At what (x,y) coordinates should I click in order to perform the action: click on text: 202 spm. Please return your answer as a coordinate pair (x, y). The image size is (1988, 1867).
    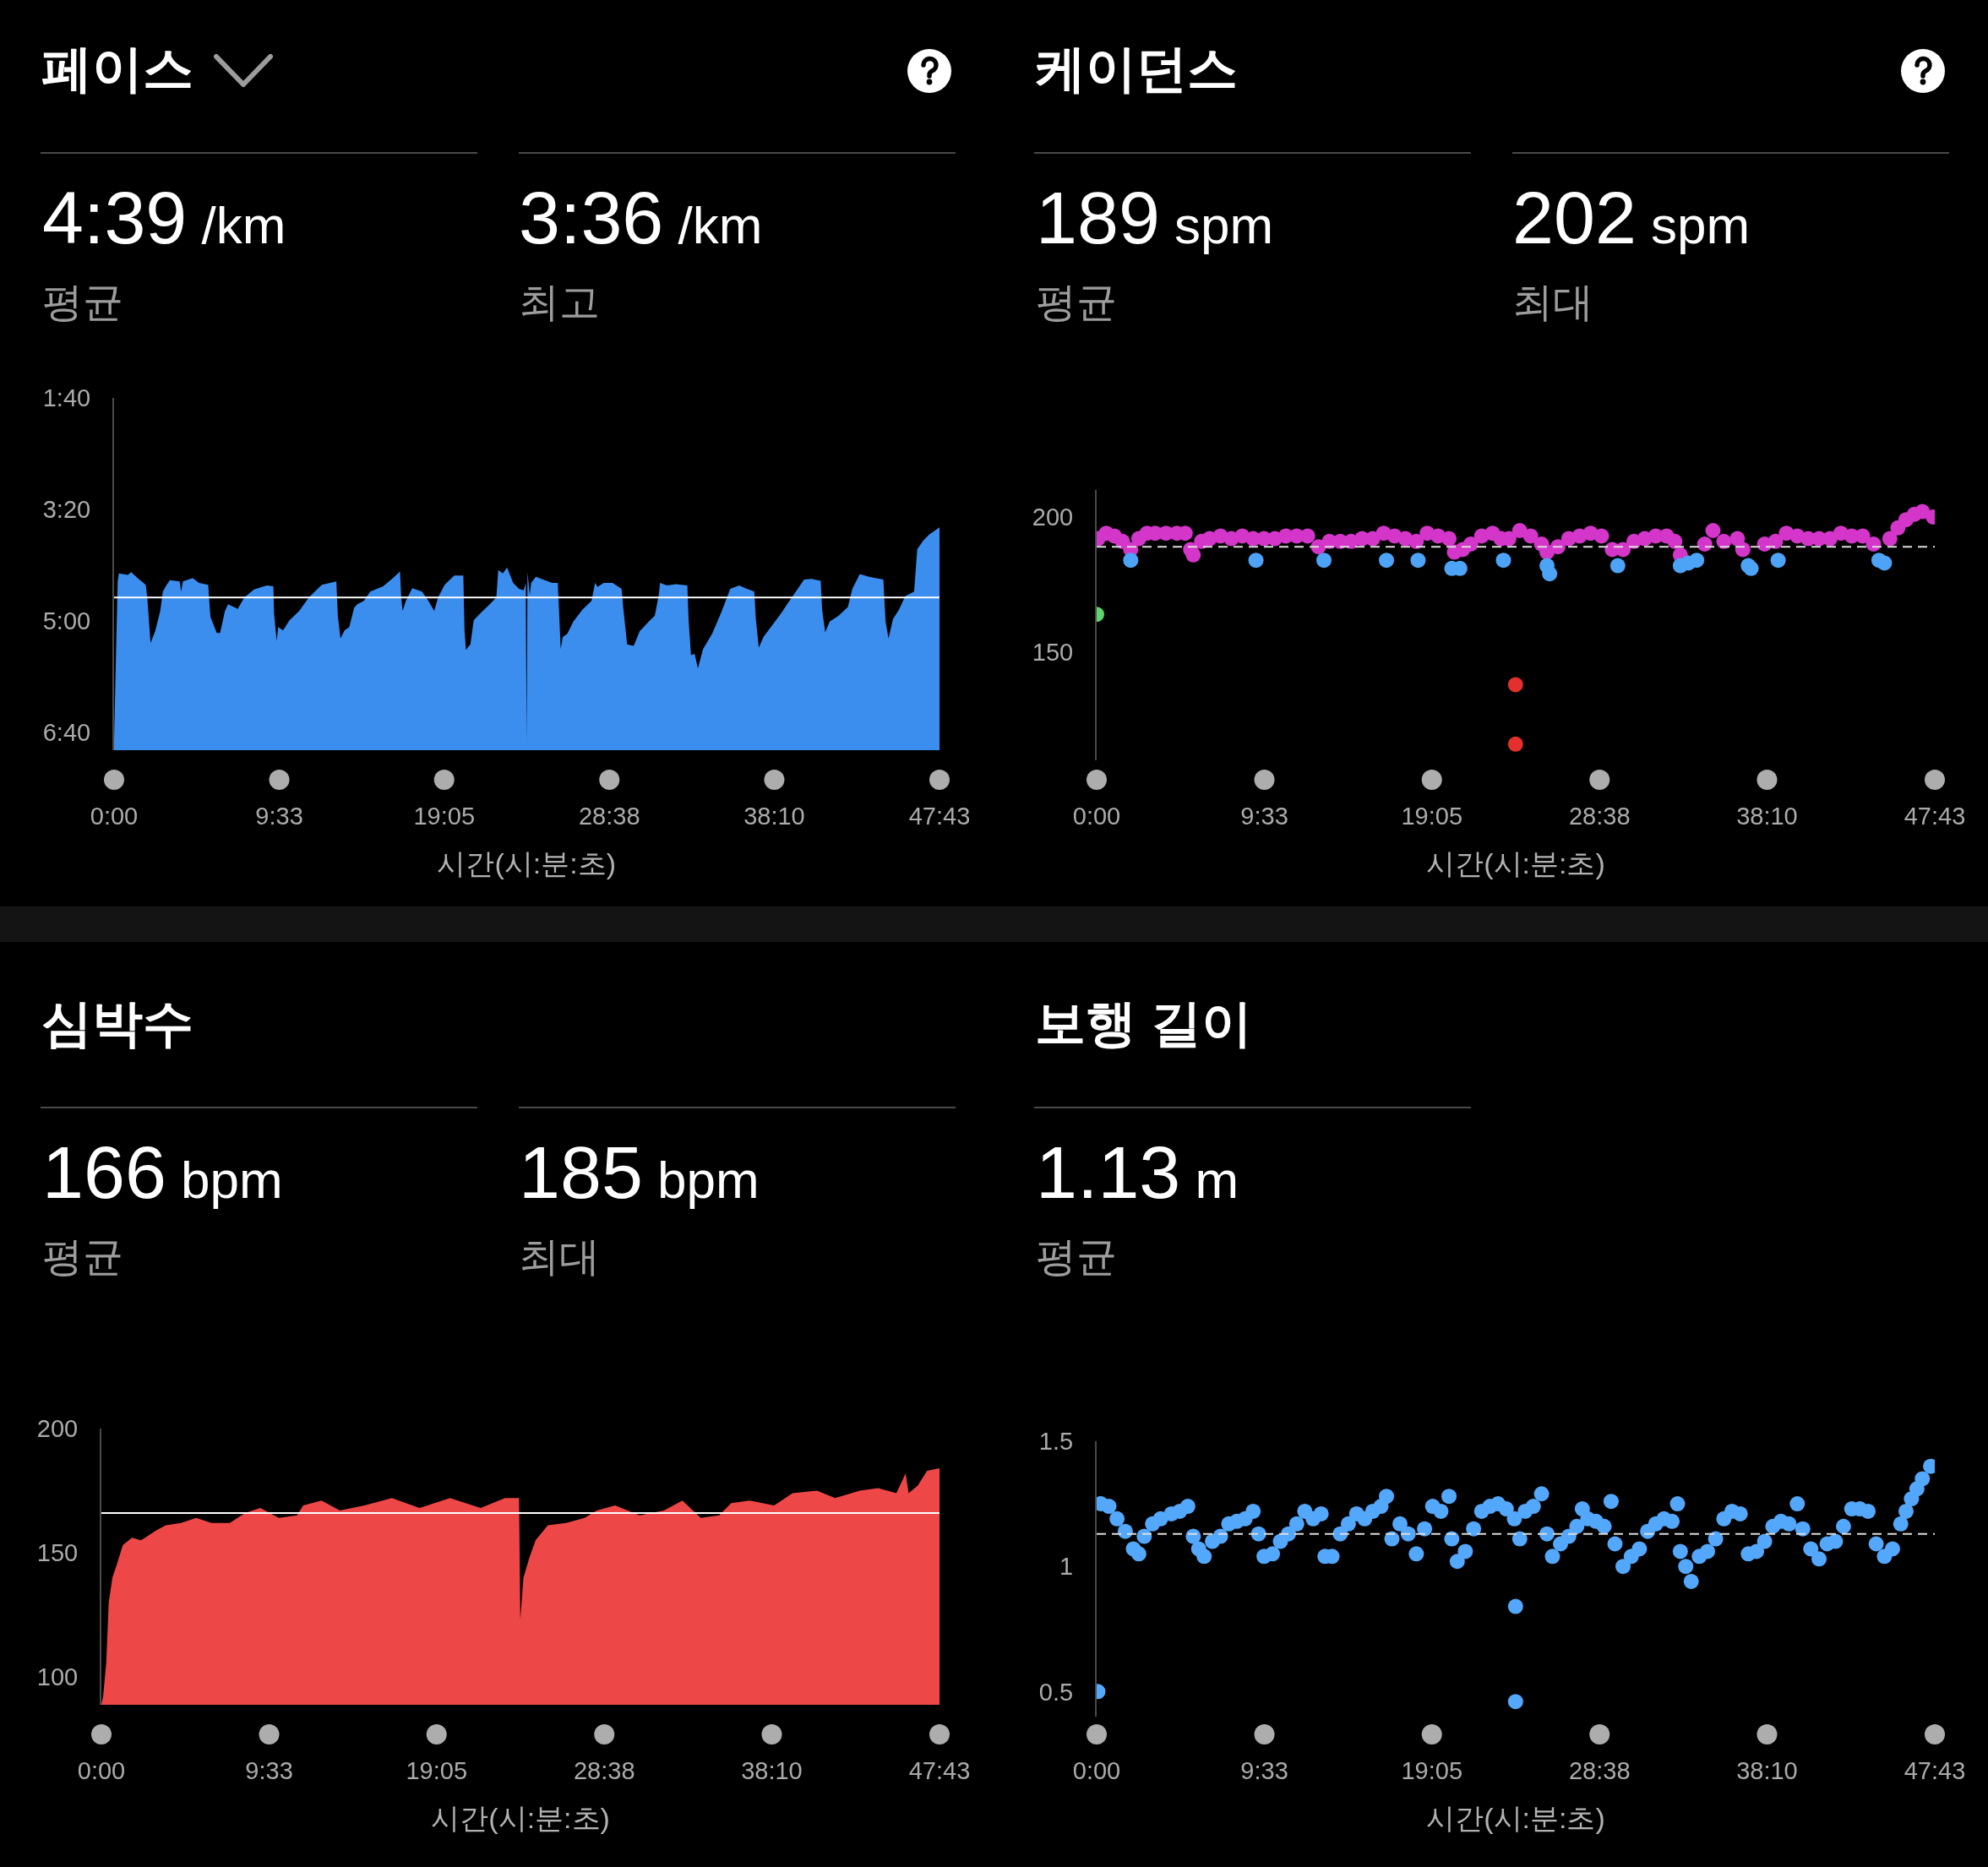
    Looking at the image, I should click on (1631, 217).